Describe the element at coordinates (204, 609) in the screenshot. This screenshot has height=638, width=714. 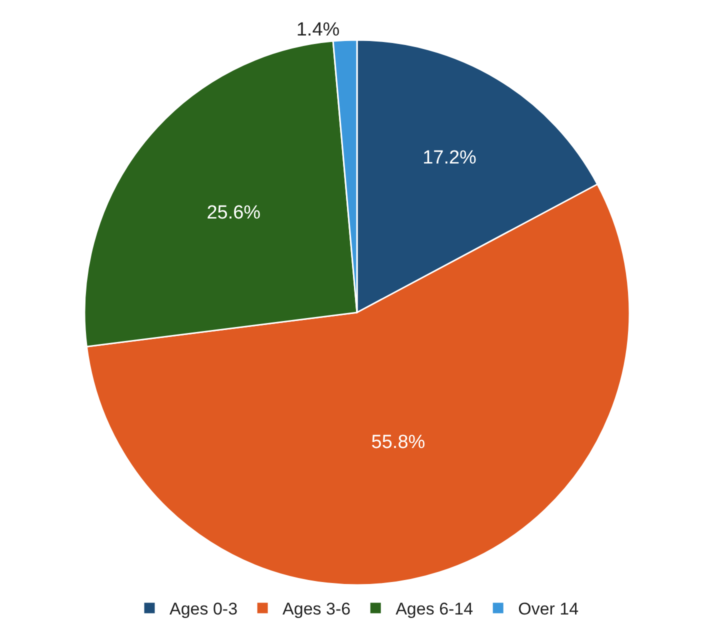
I see `legend-label: Ages 0-3` at that location.